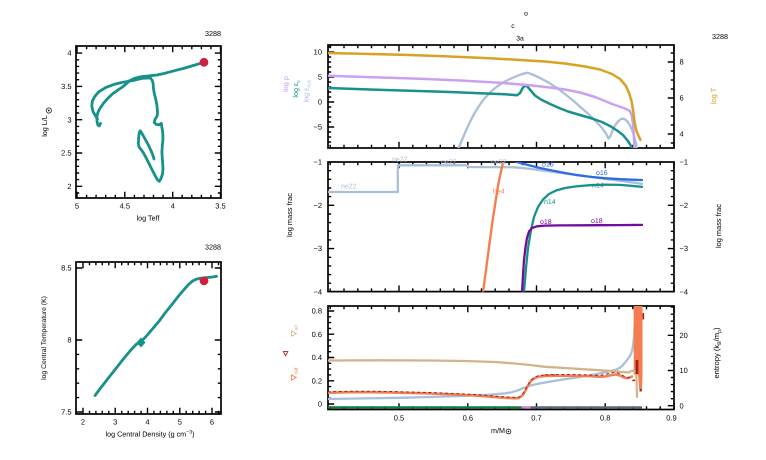 This screenshot has height=460, width=766. Describe the element at coordinates (285, 84) in the screenshot. I see `svg-text: log ρ` at that location.